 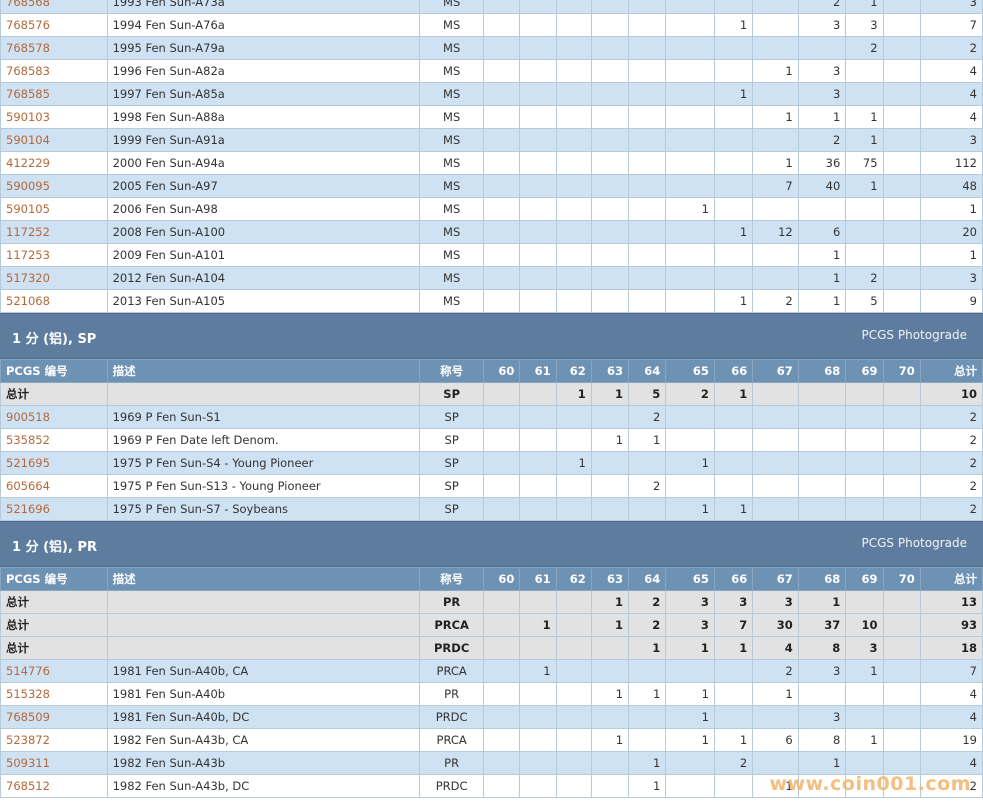 What do you see at coordinates (54, 440) in the screenshot?
I see `pcgs-number-link: 535852` at bounding box center [54, 440].